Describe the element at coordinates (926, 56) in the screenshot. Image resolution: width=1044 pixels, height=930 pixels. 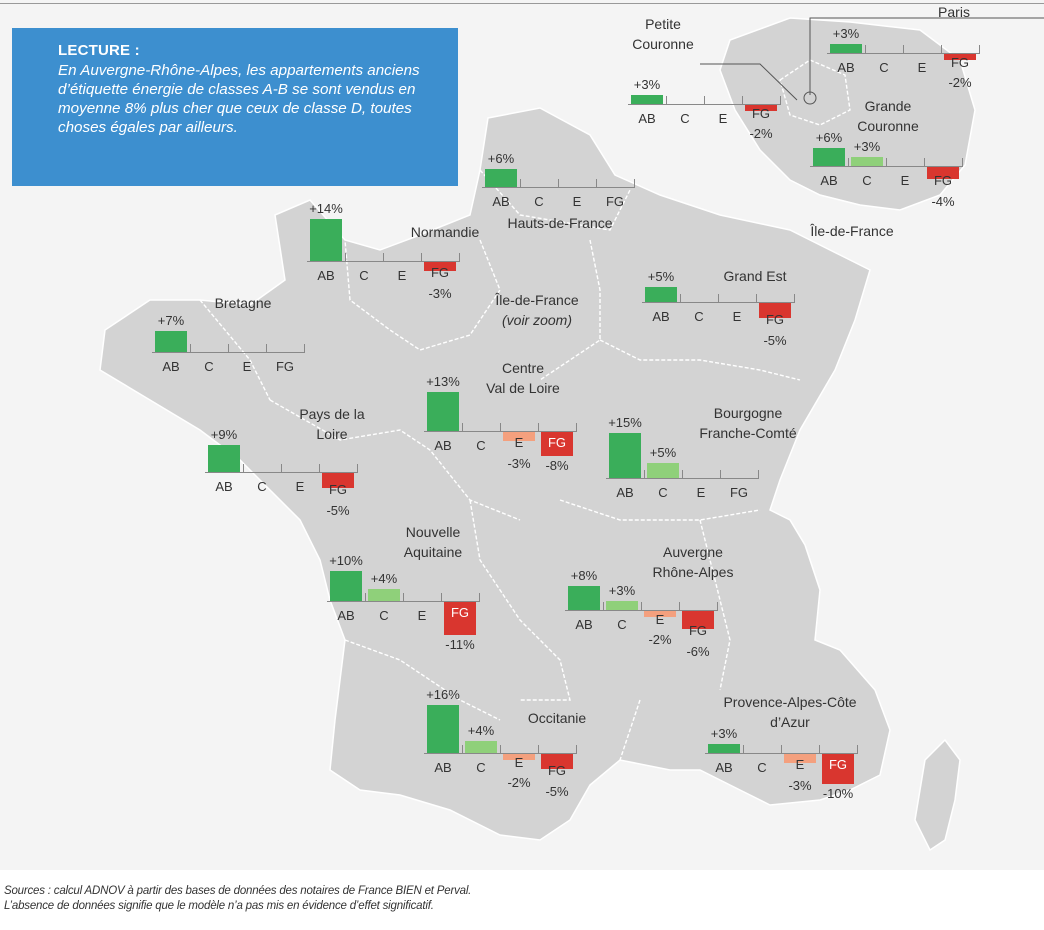
I see `paris-leader-line` at that location.